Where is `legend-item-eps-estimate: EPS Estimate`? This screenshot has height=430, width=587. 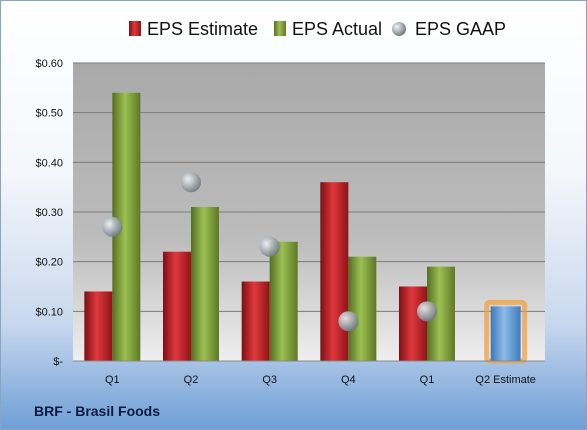
legend-item-eps-estimate: EPS Estimate is located at coordinates (193, 29).